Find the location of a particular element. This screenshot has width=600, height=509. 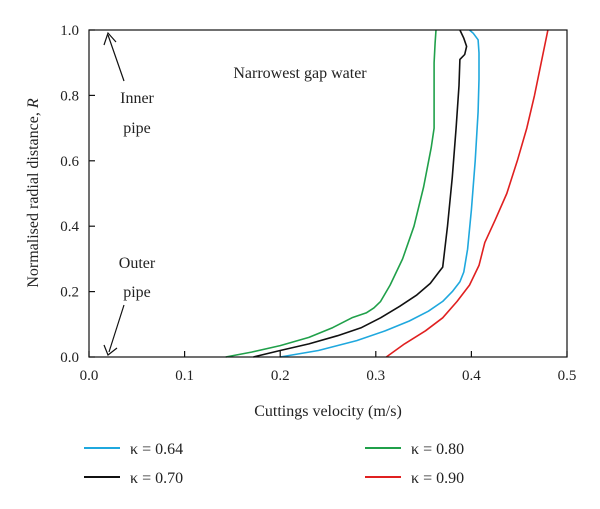

x-tick-label-1: 0.1 is located at coordinates (184, 376).